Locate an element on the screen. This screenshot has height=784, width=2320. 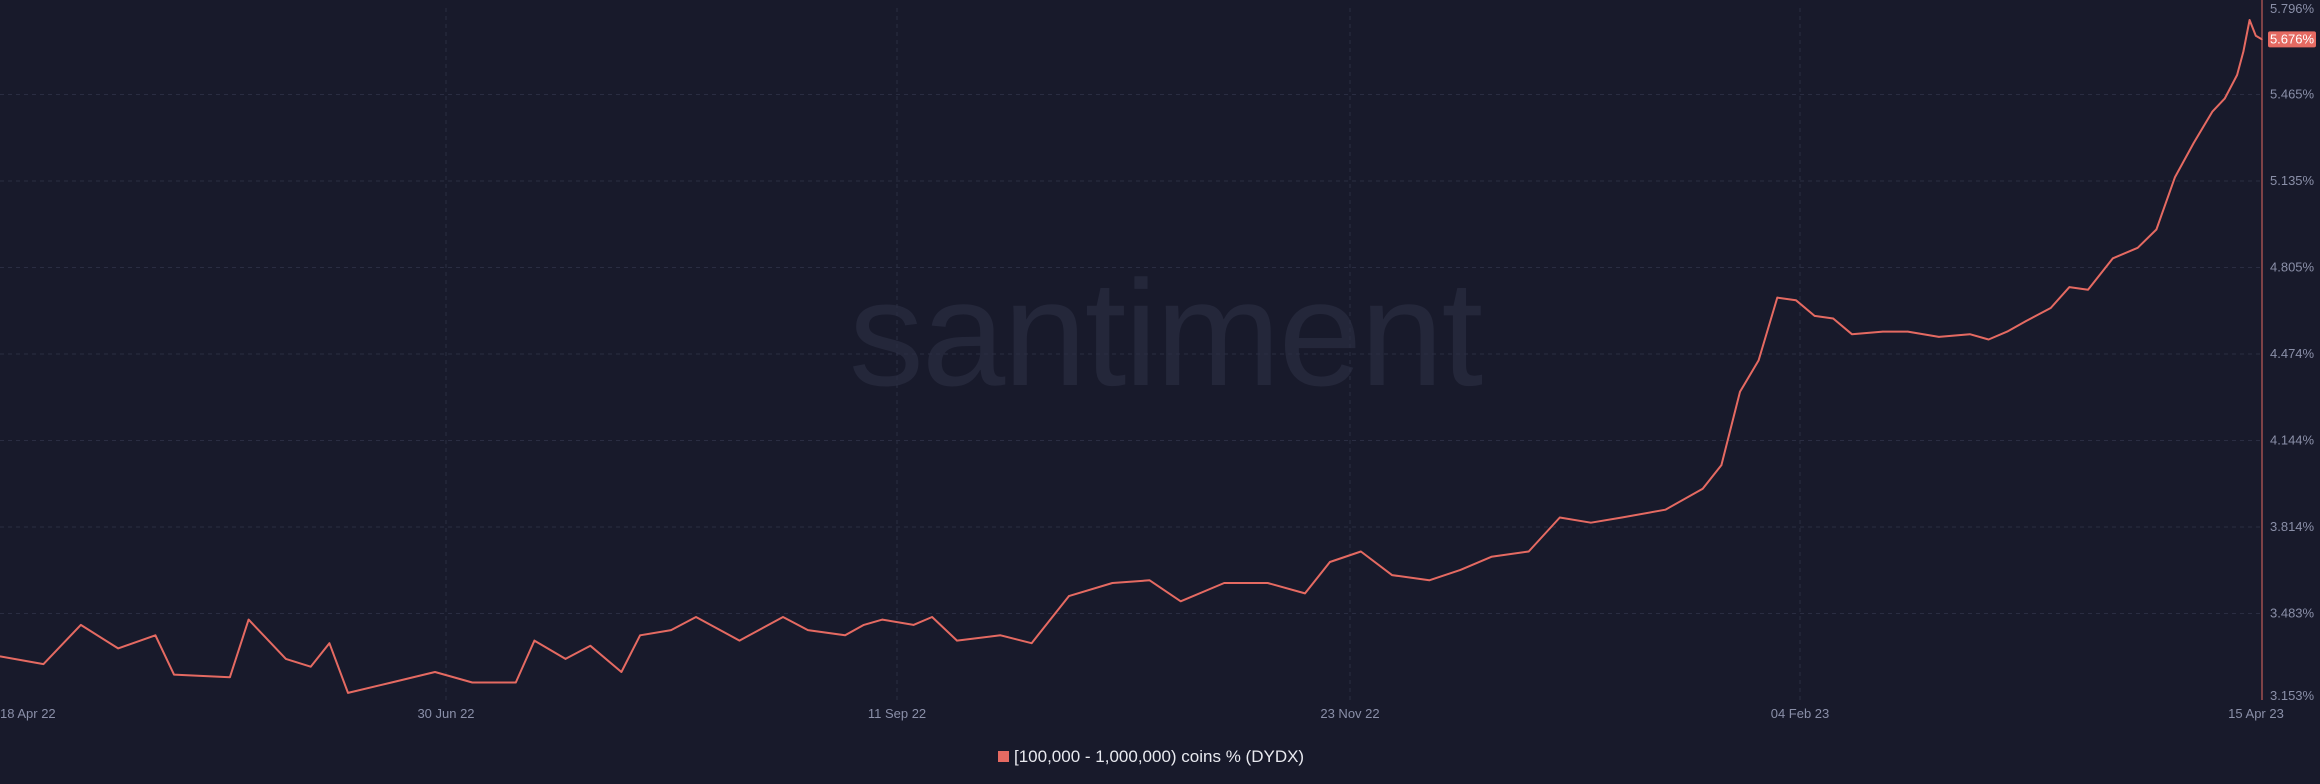
x-tick-label: 30 Jun 22 is located at coordinates (445, 713).